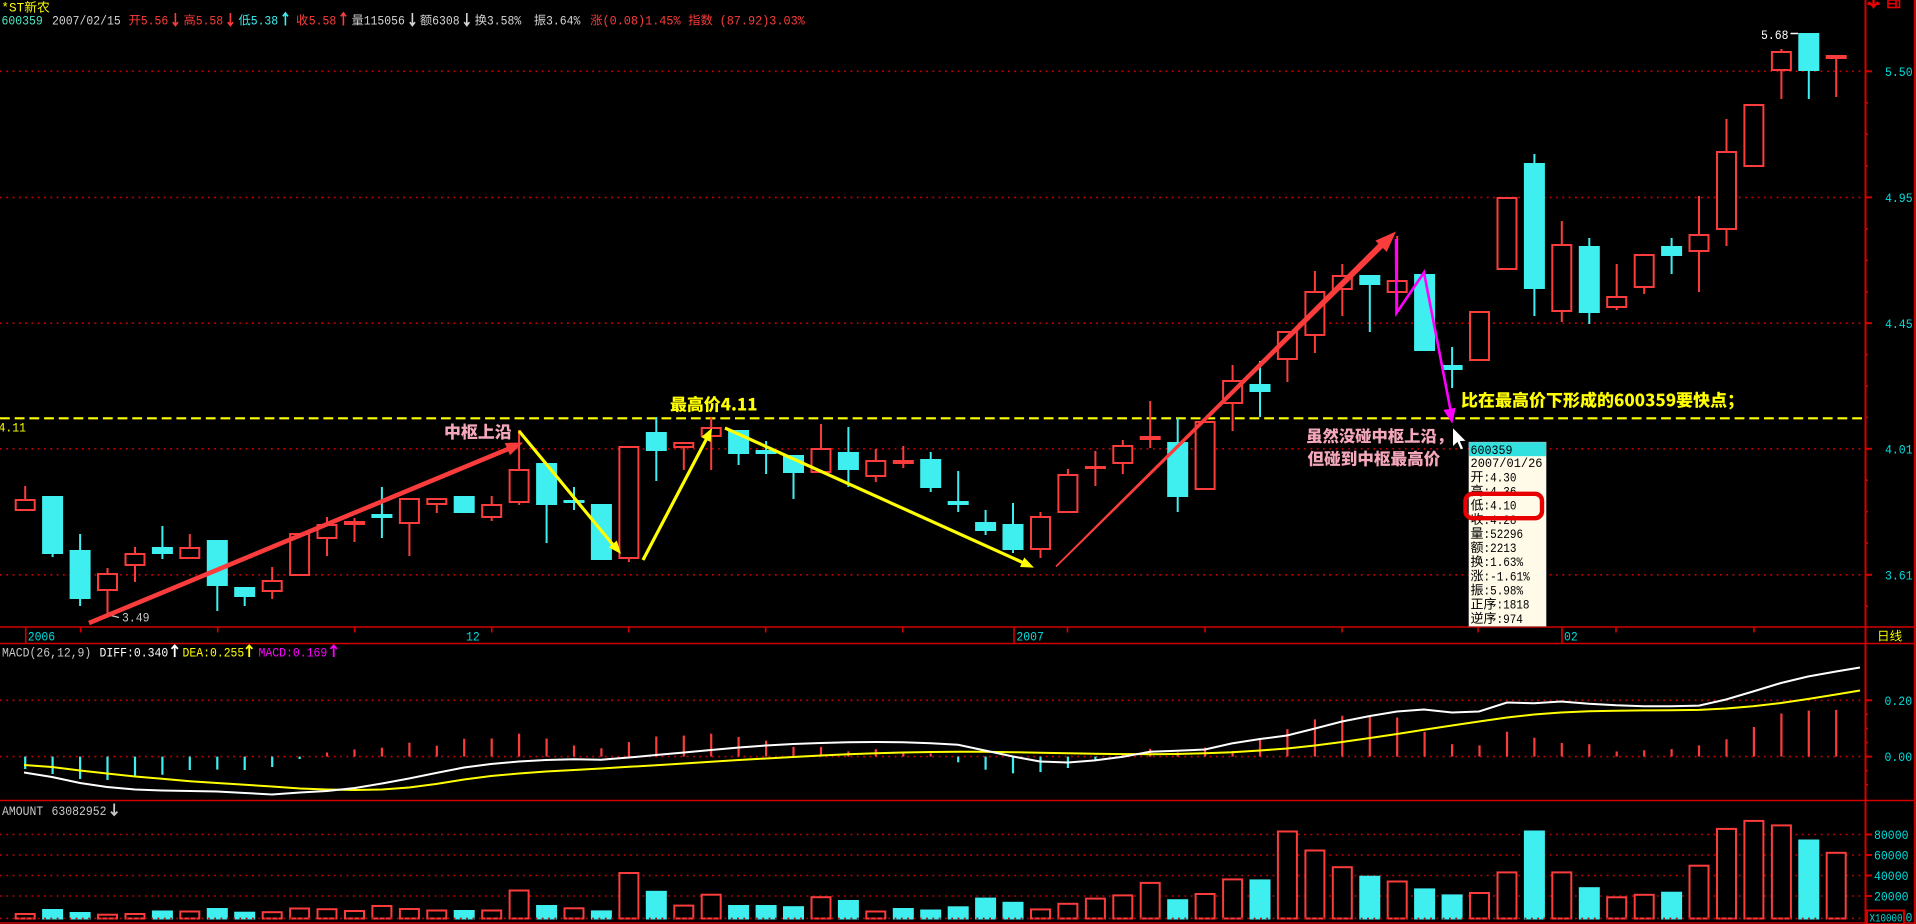  I want to click on svg-text: 80000, so click(1891, 836).